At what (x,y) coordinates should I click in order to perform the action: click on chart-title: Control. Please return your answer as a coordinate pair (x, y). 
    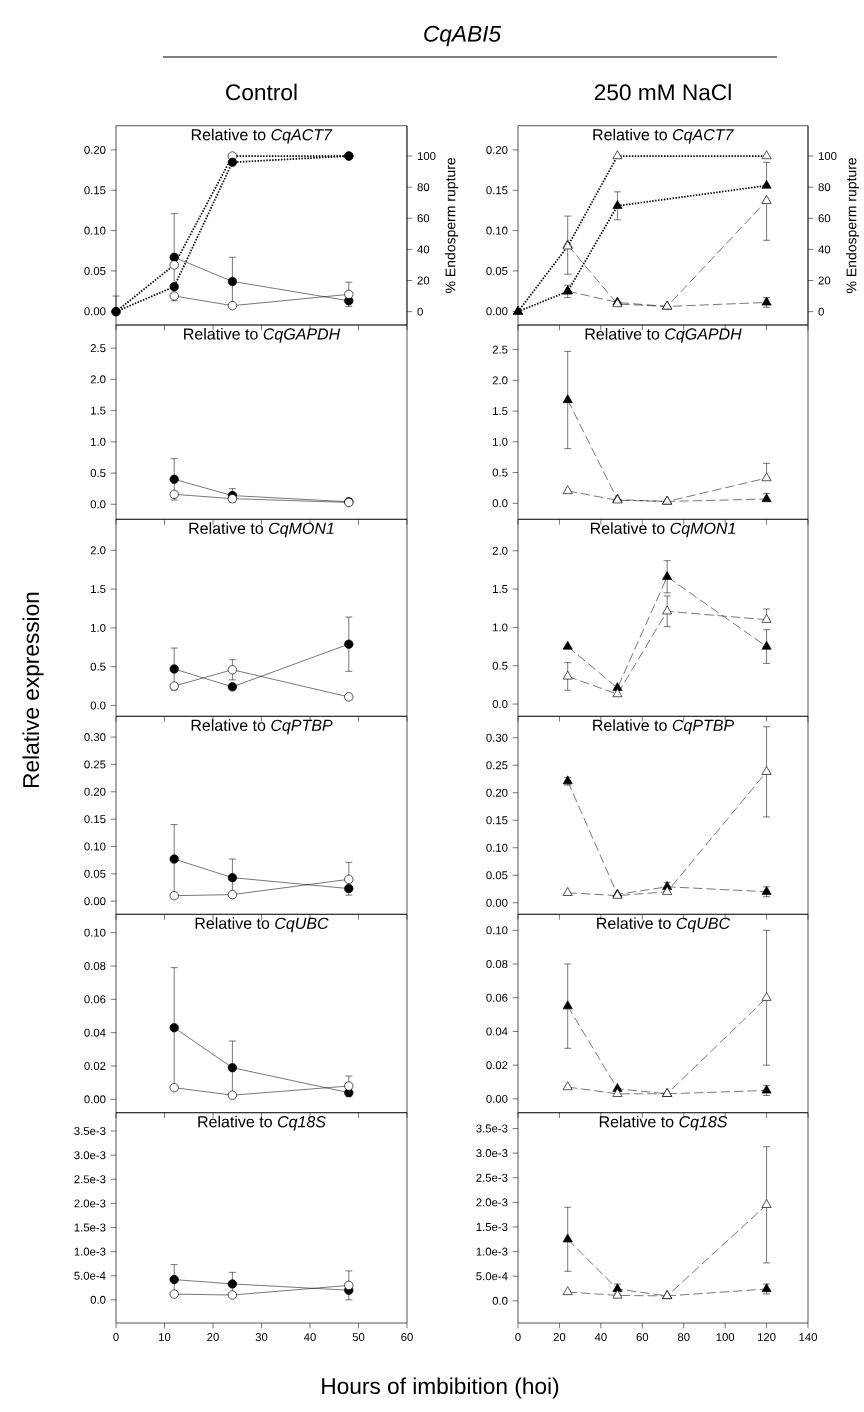
    Looking at the image, I should click on (261, 92).